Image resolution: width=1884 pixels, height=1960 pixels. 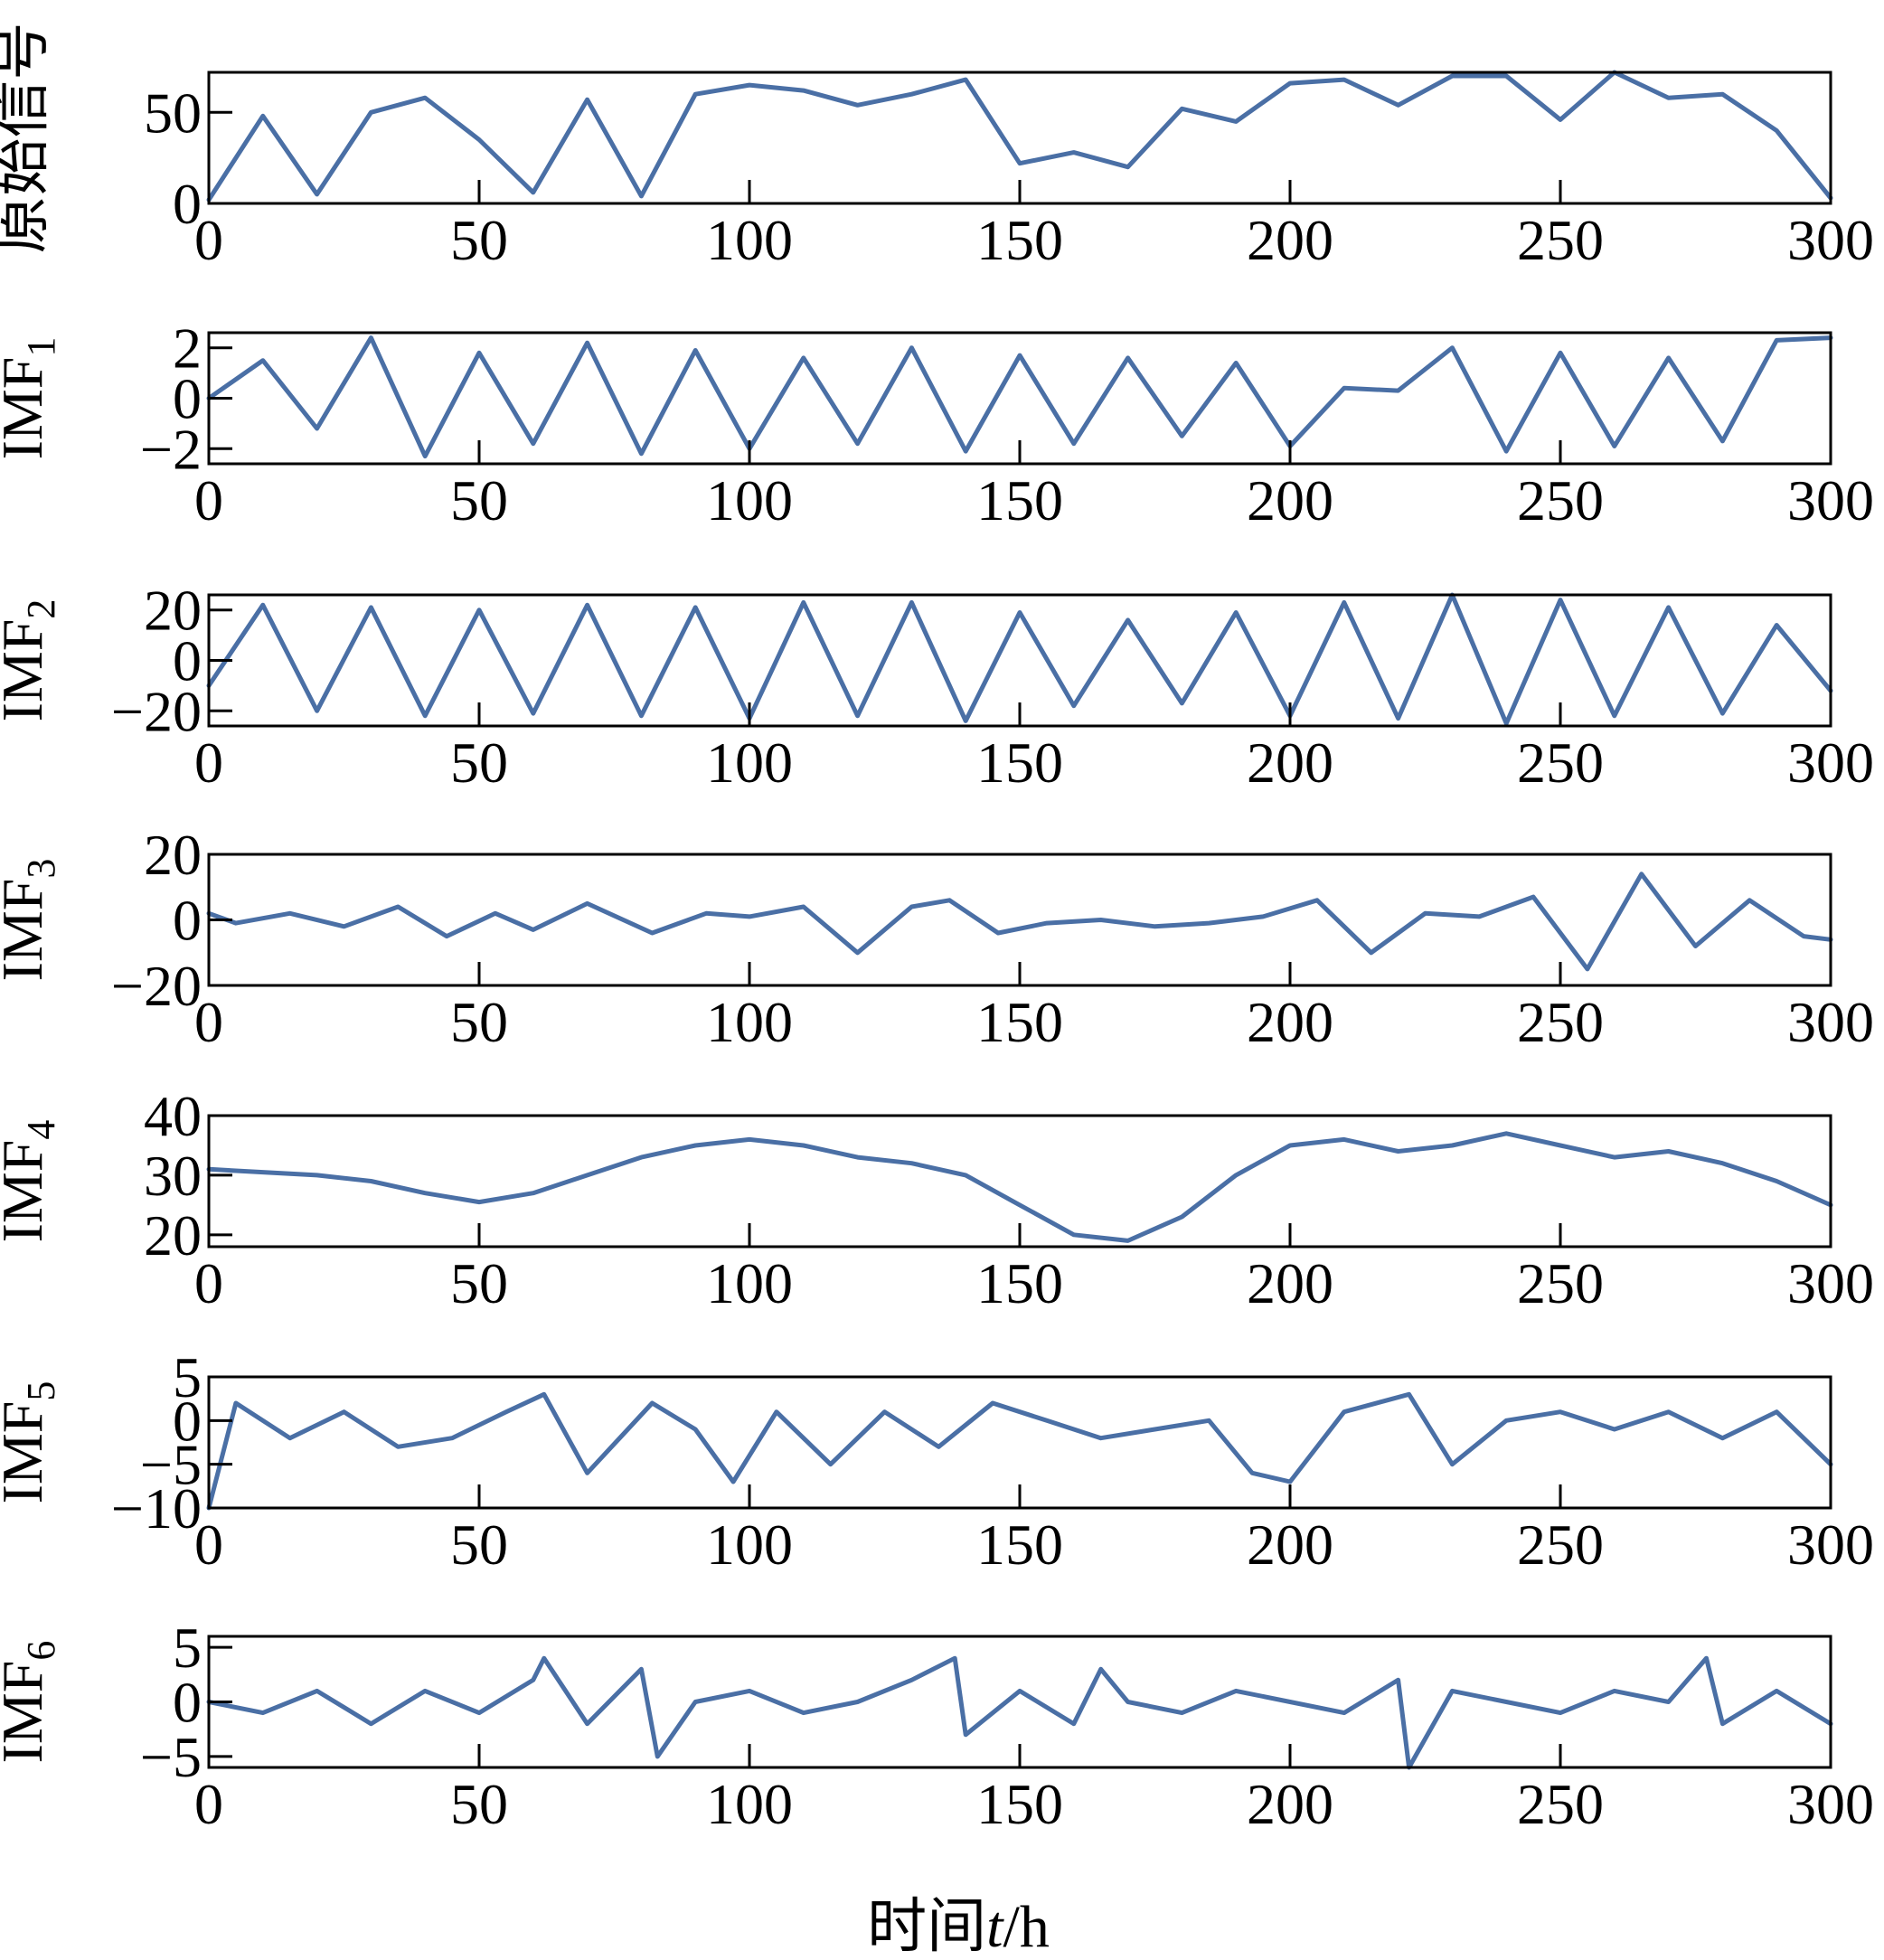 I want to click on panel-6-label: IMF5, so click(x=31, y=1442).